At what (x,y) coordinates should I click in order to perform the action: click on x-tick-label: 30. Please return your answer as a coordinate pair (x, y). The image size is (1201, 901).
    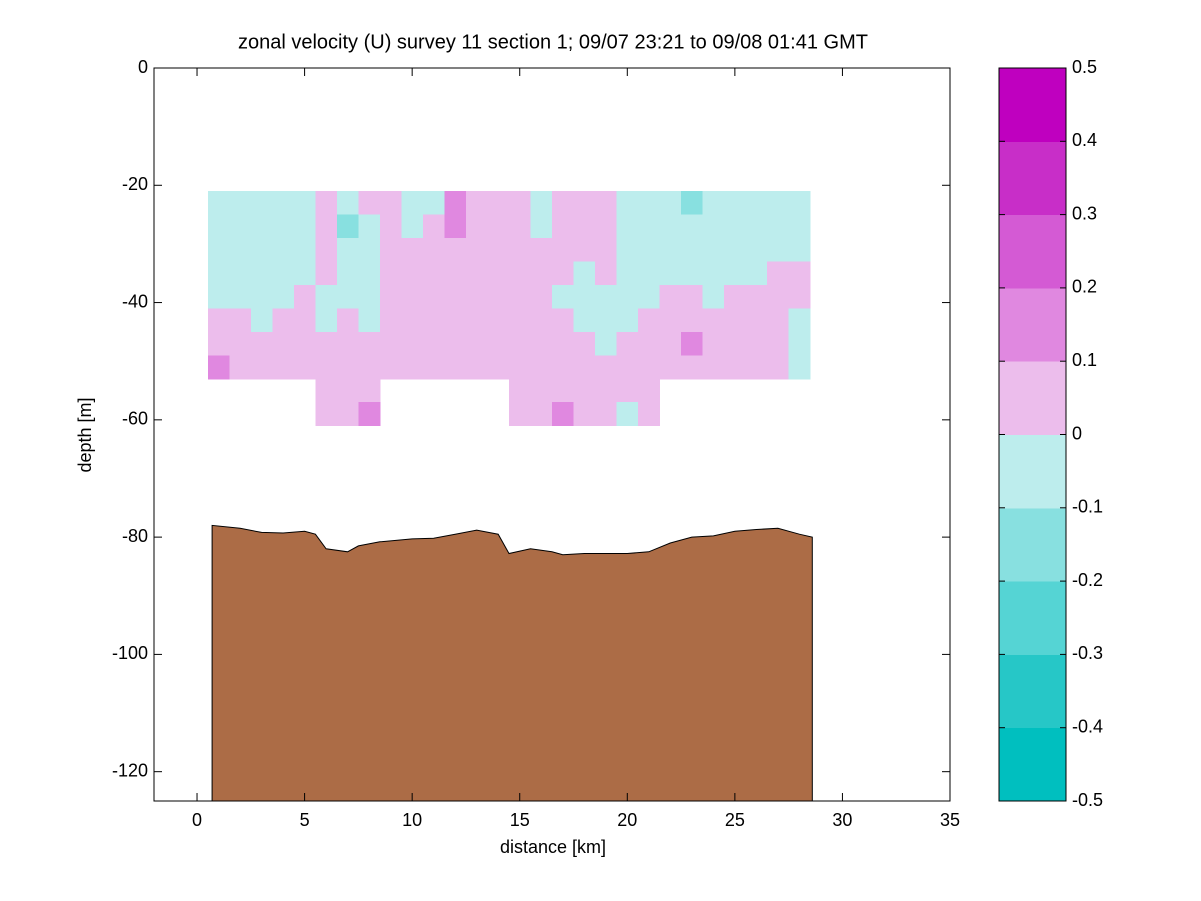
    Looking at the image, I should click on (842, 820).